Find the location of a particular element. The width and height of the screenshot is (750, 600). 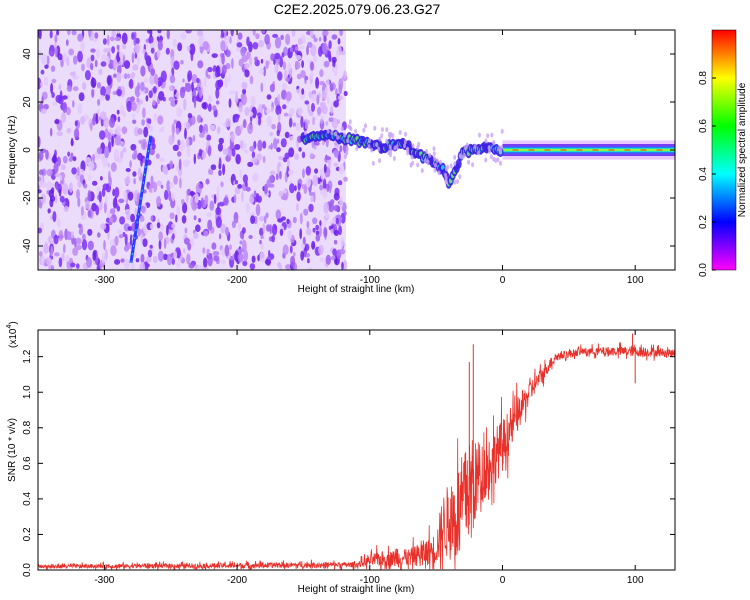

x-tick-label: 0 is located at coordinates (503, 580).